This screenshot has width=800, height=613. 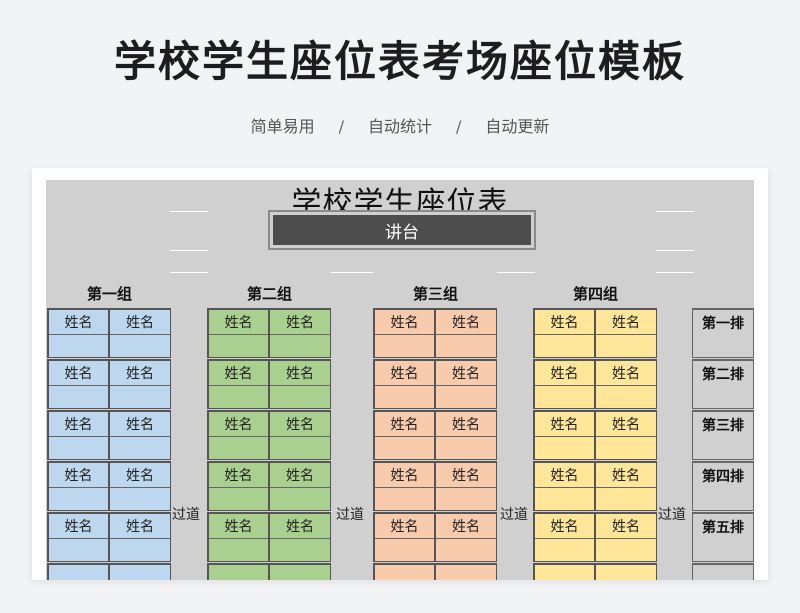 What do you see at coordinates (399, 126) in the screenshot?
I see `feature-auto-stats: 自动统计` at bounding box center [399, 126].